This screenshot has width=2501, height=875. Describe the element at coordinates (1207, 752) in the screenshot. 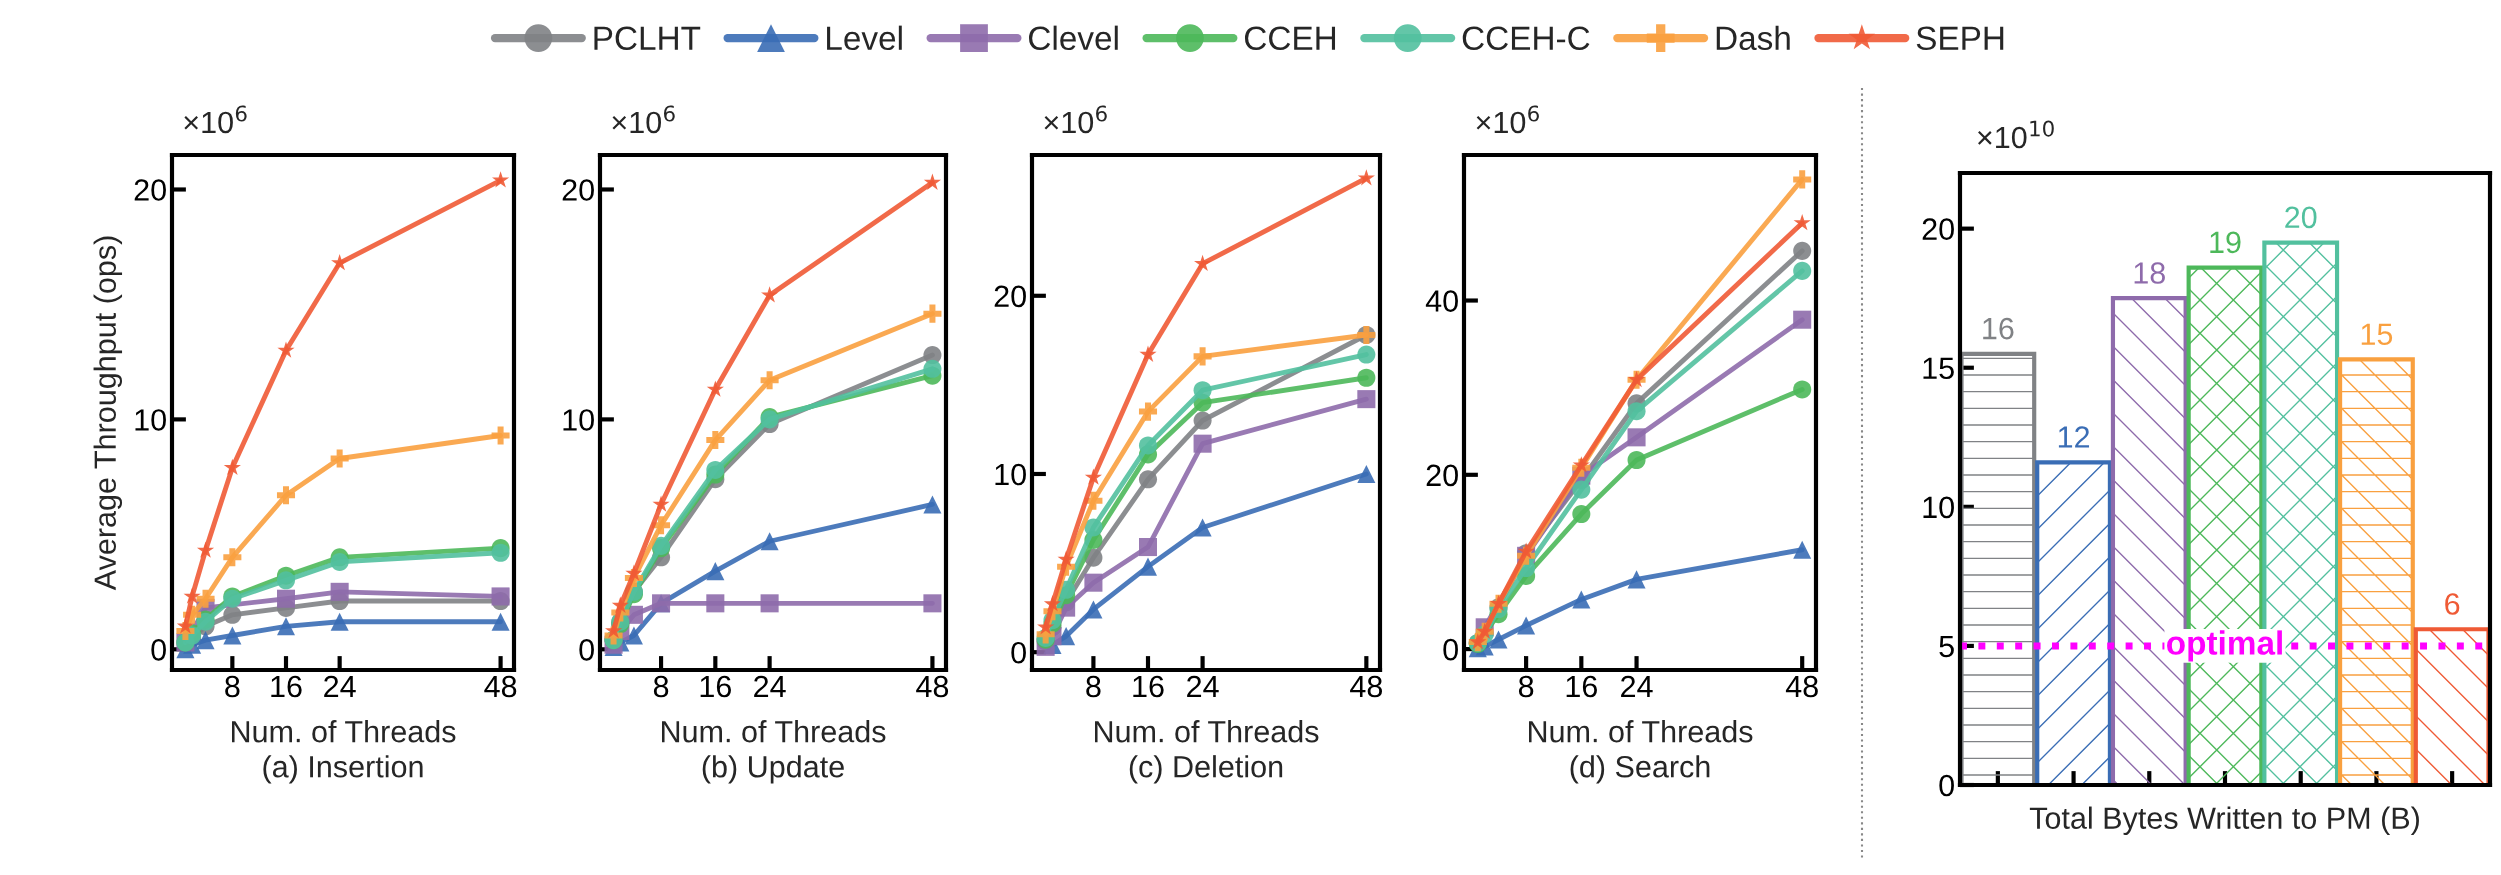

I see `x-axis-title: Num. of Threads (c) Deletion` at that location.